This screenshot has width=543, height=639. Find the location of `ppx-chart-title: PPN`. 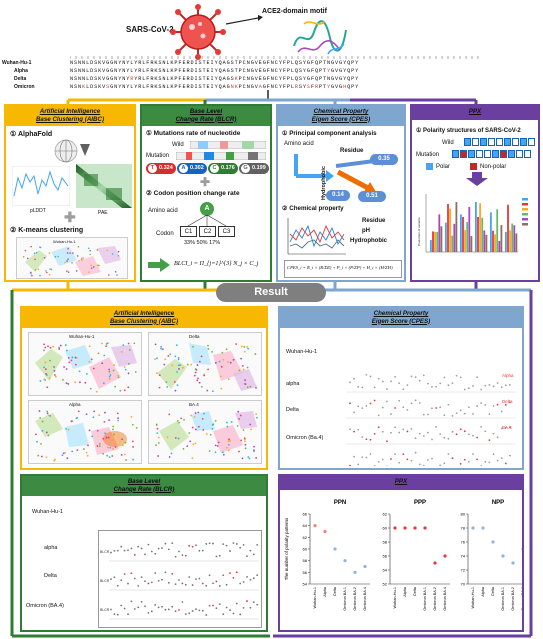

ppx-chart-title: PPN is located at coordinates (340, 503).